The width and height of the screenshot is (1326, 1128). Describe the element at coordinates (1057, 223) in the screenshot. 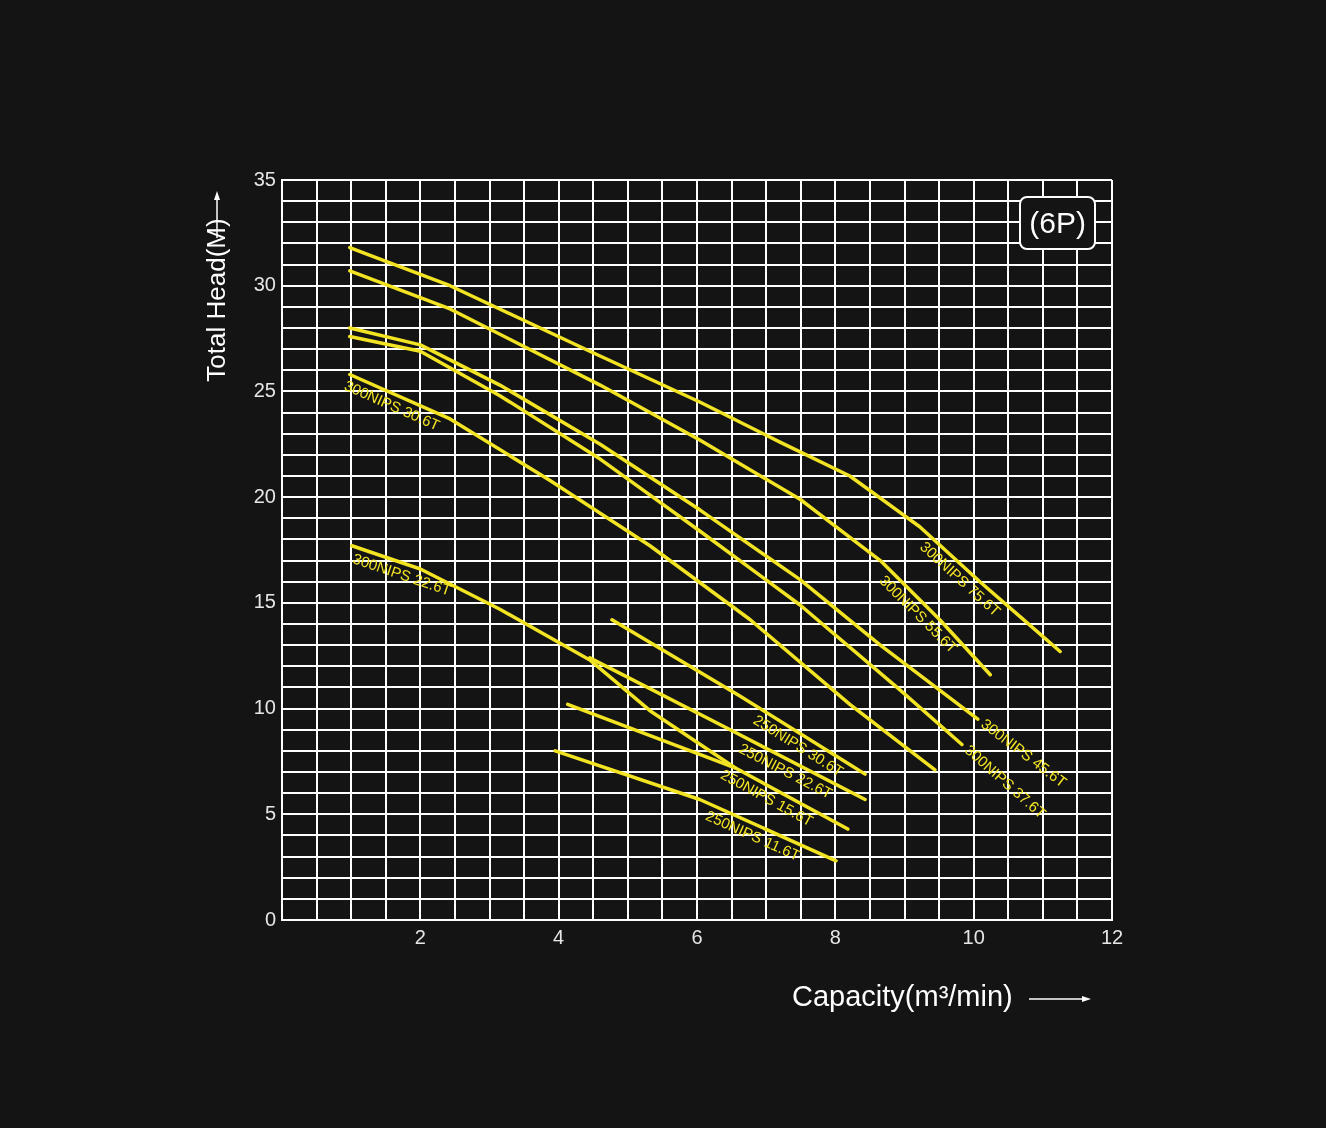

I see `annotation: (6P)` at that location.